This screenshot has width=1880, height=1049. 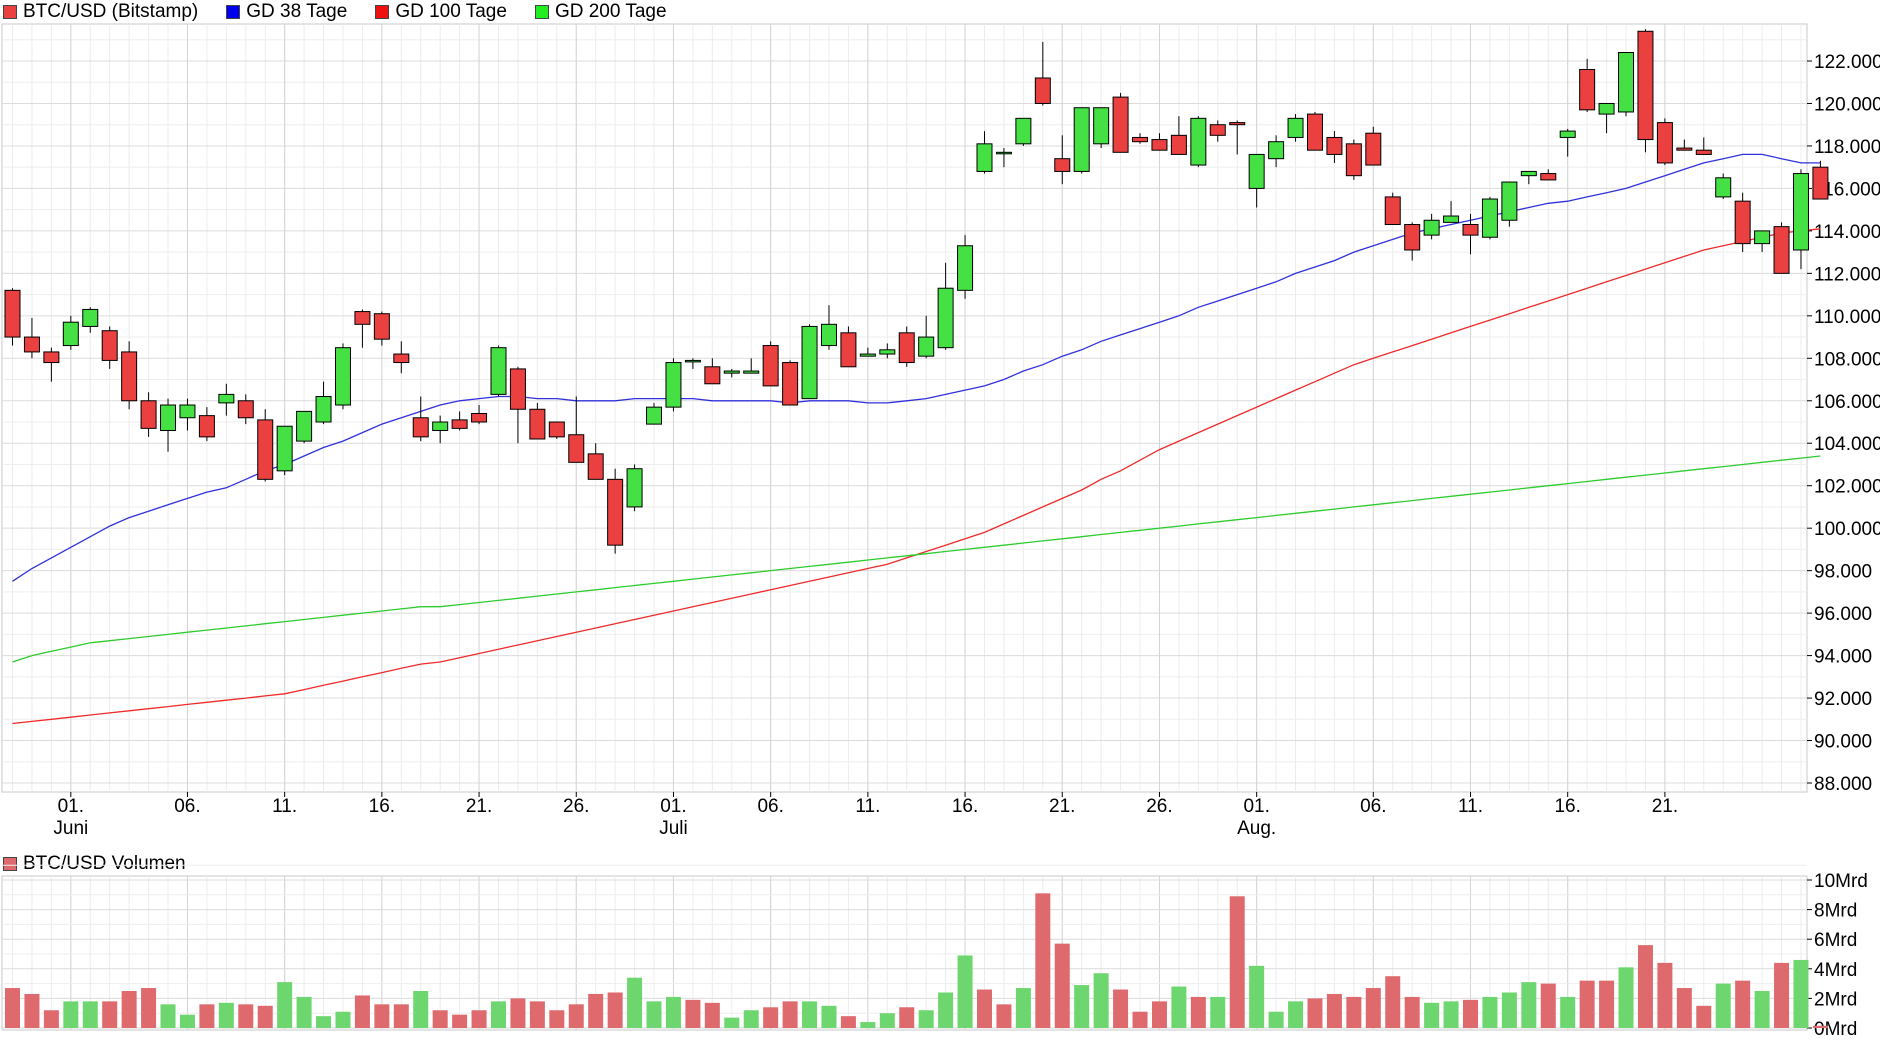 I want to click on y-tick-label: 108.000, so click(x=1847, y=359).